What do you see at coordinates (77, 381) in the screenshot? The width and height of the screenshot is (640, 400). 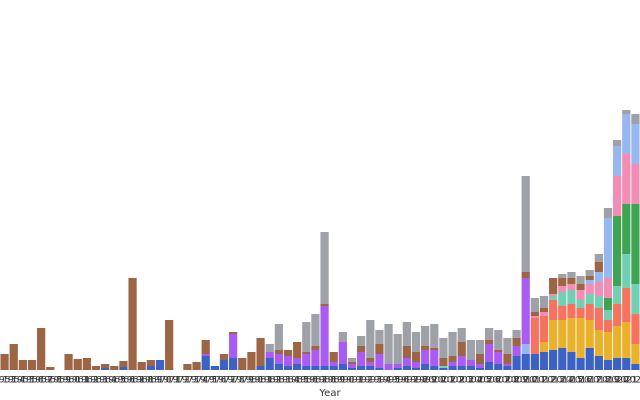 I see `x-tick-label: 1961` at bounding box center [77, 381].